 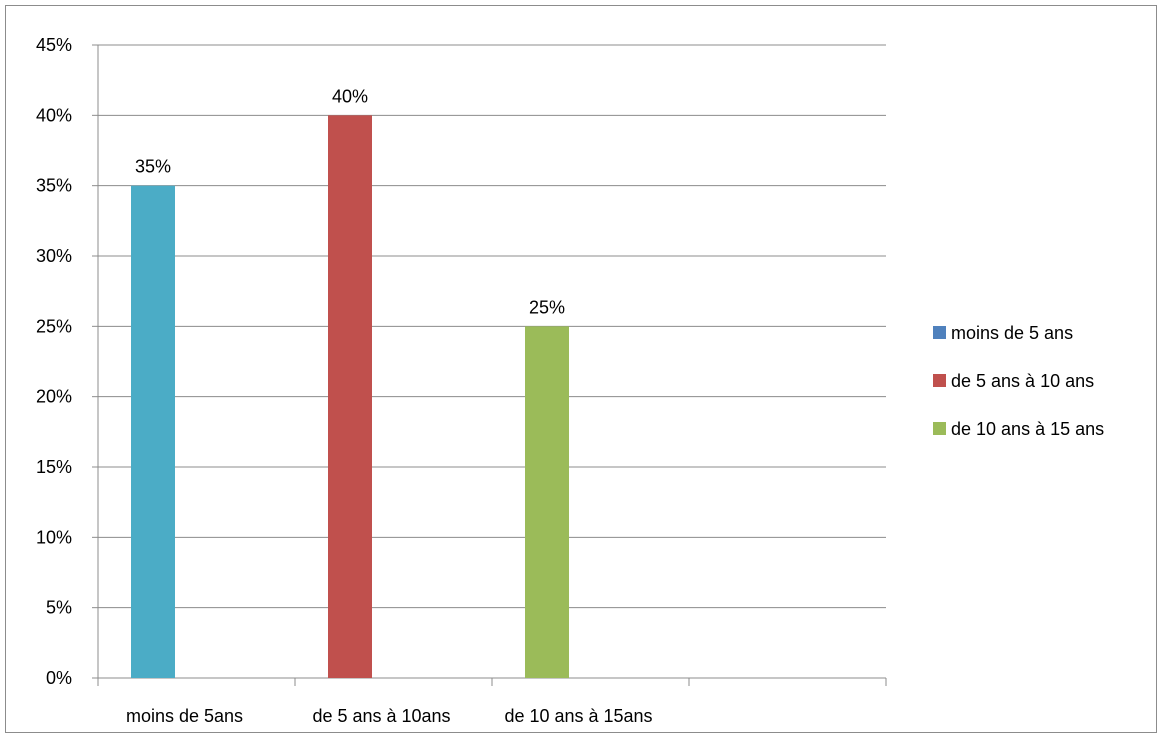 What do you see at coordinates (547, 307) in the screenshot?
I see `data-label: 25%` at bounding box center [547, 307].